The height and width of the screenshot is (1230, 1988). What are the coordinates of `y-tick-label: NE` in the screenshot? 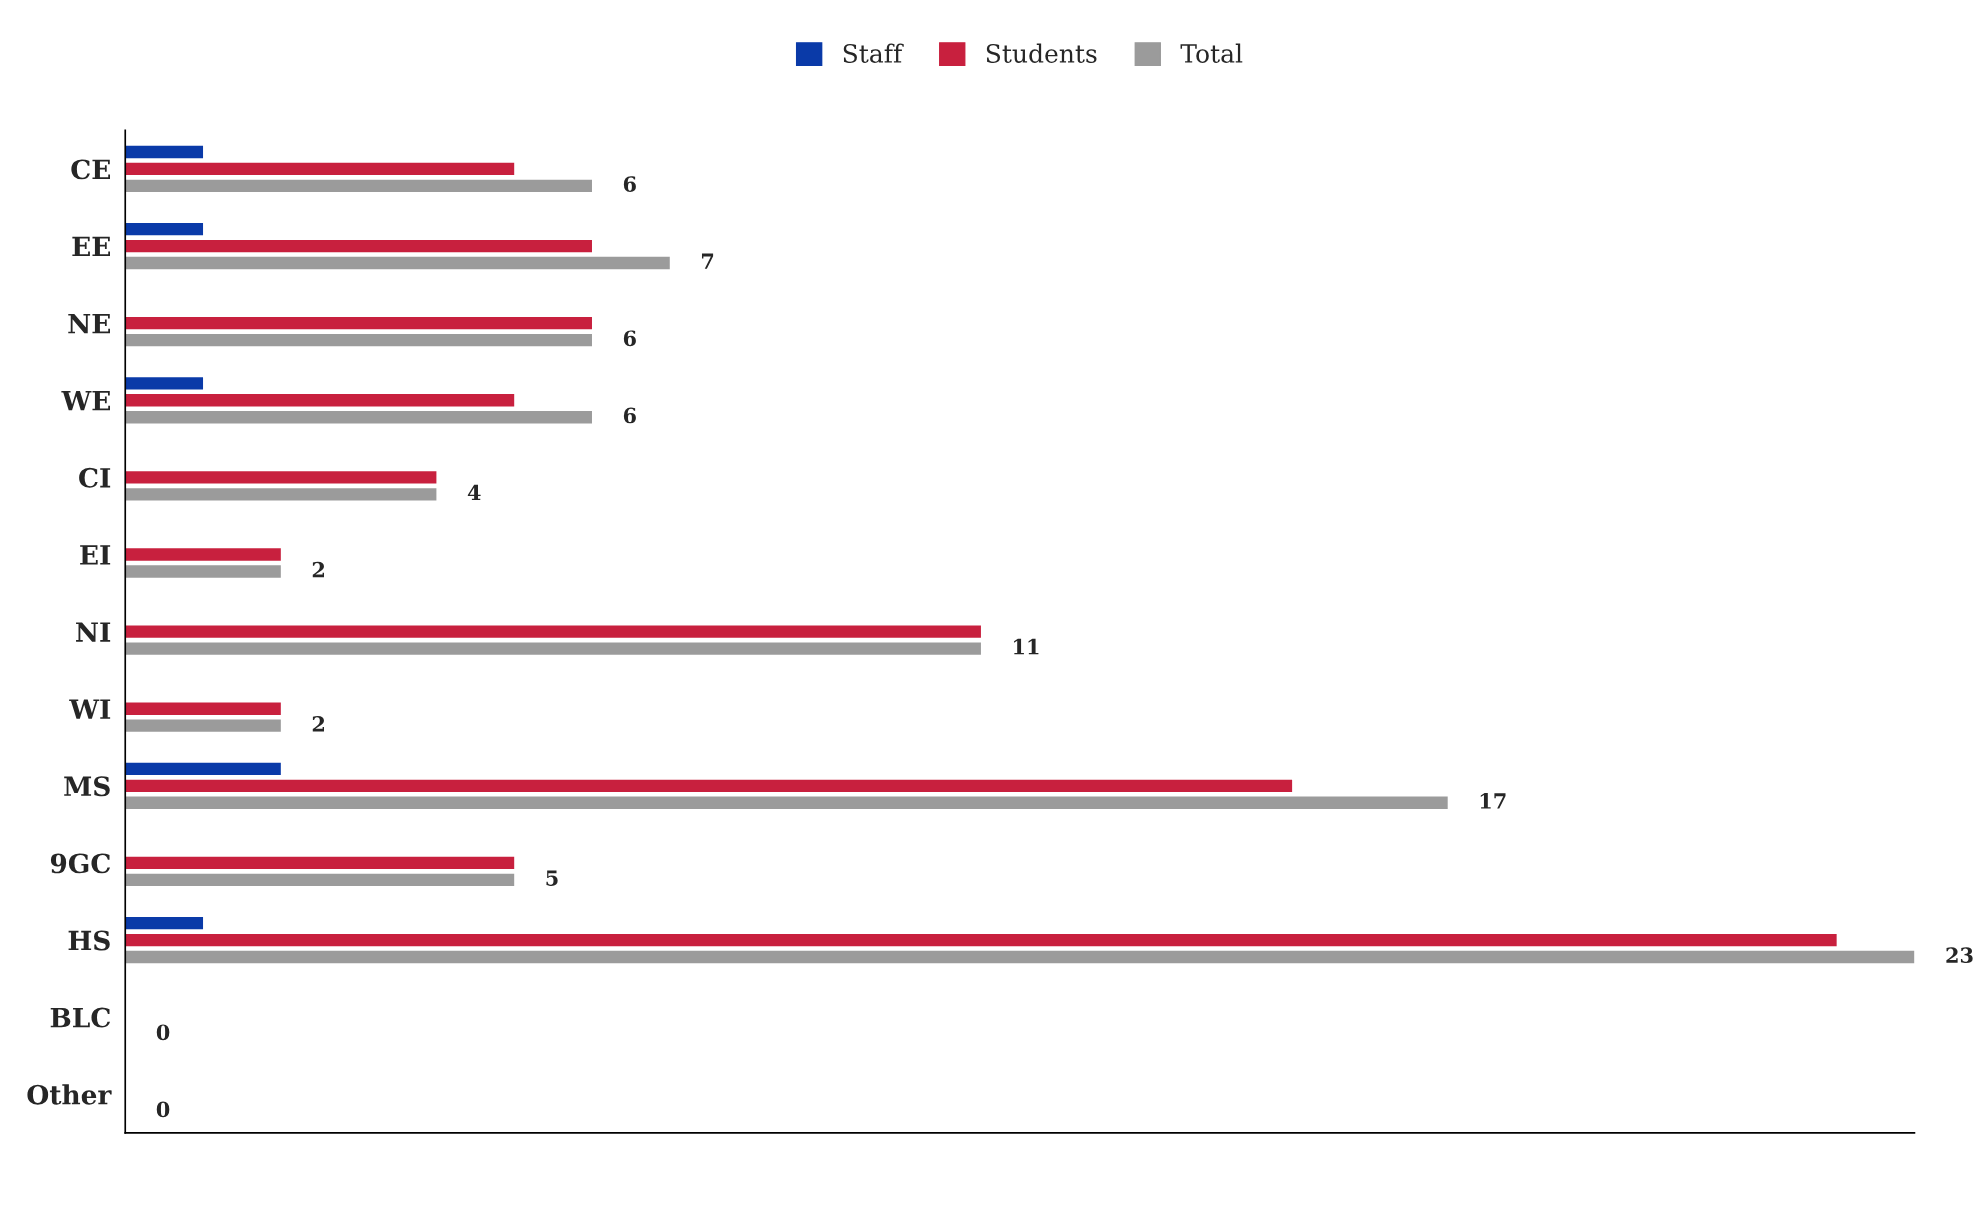 It's located at (89, 323).